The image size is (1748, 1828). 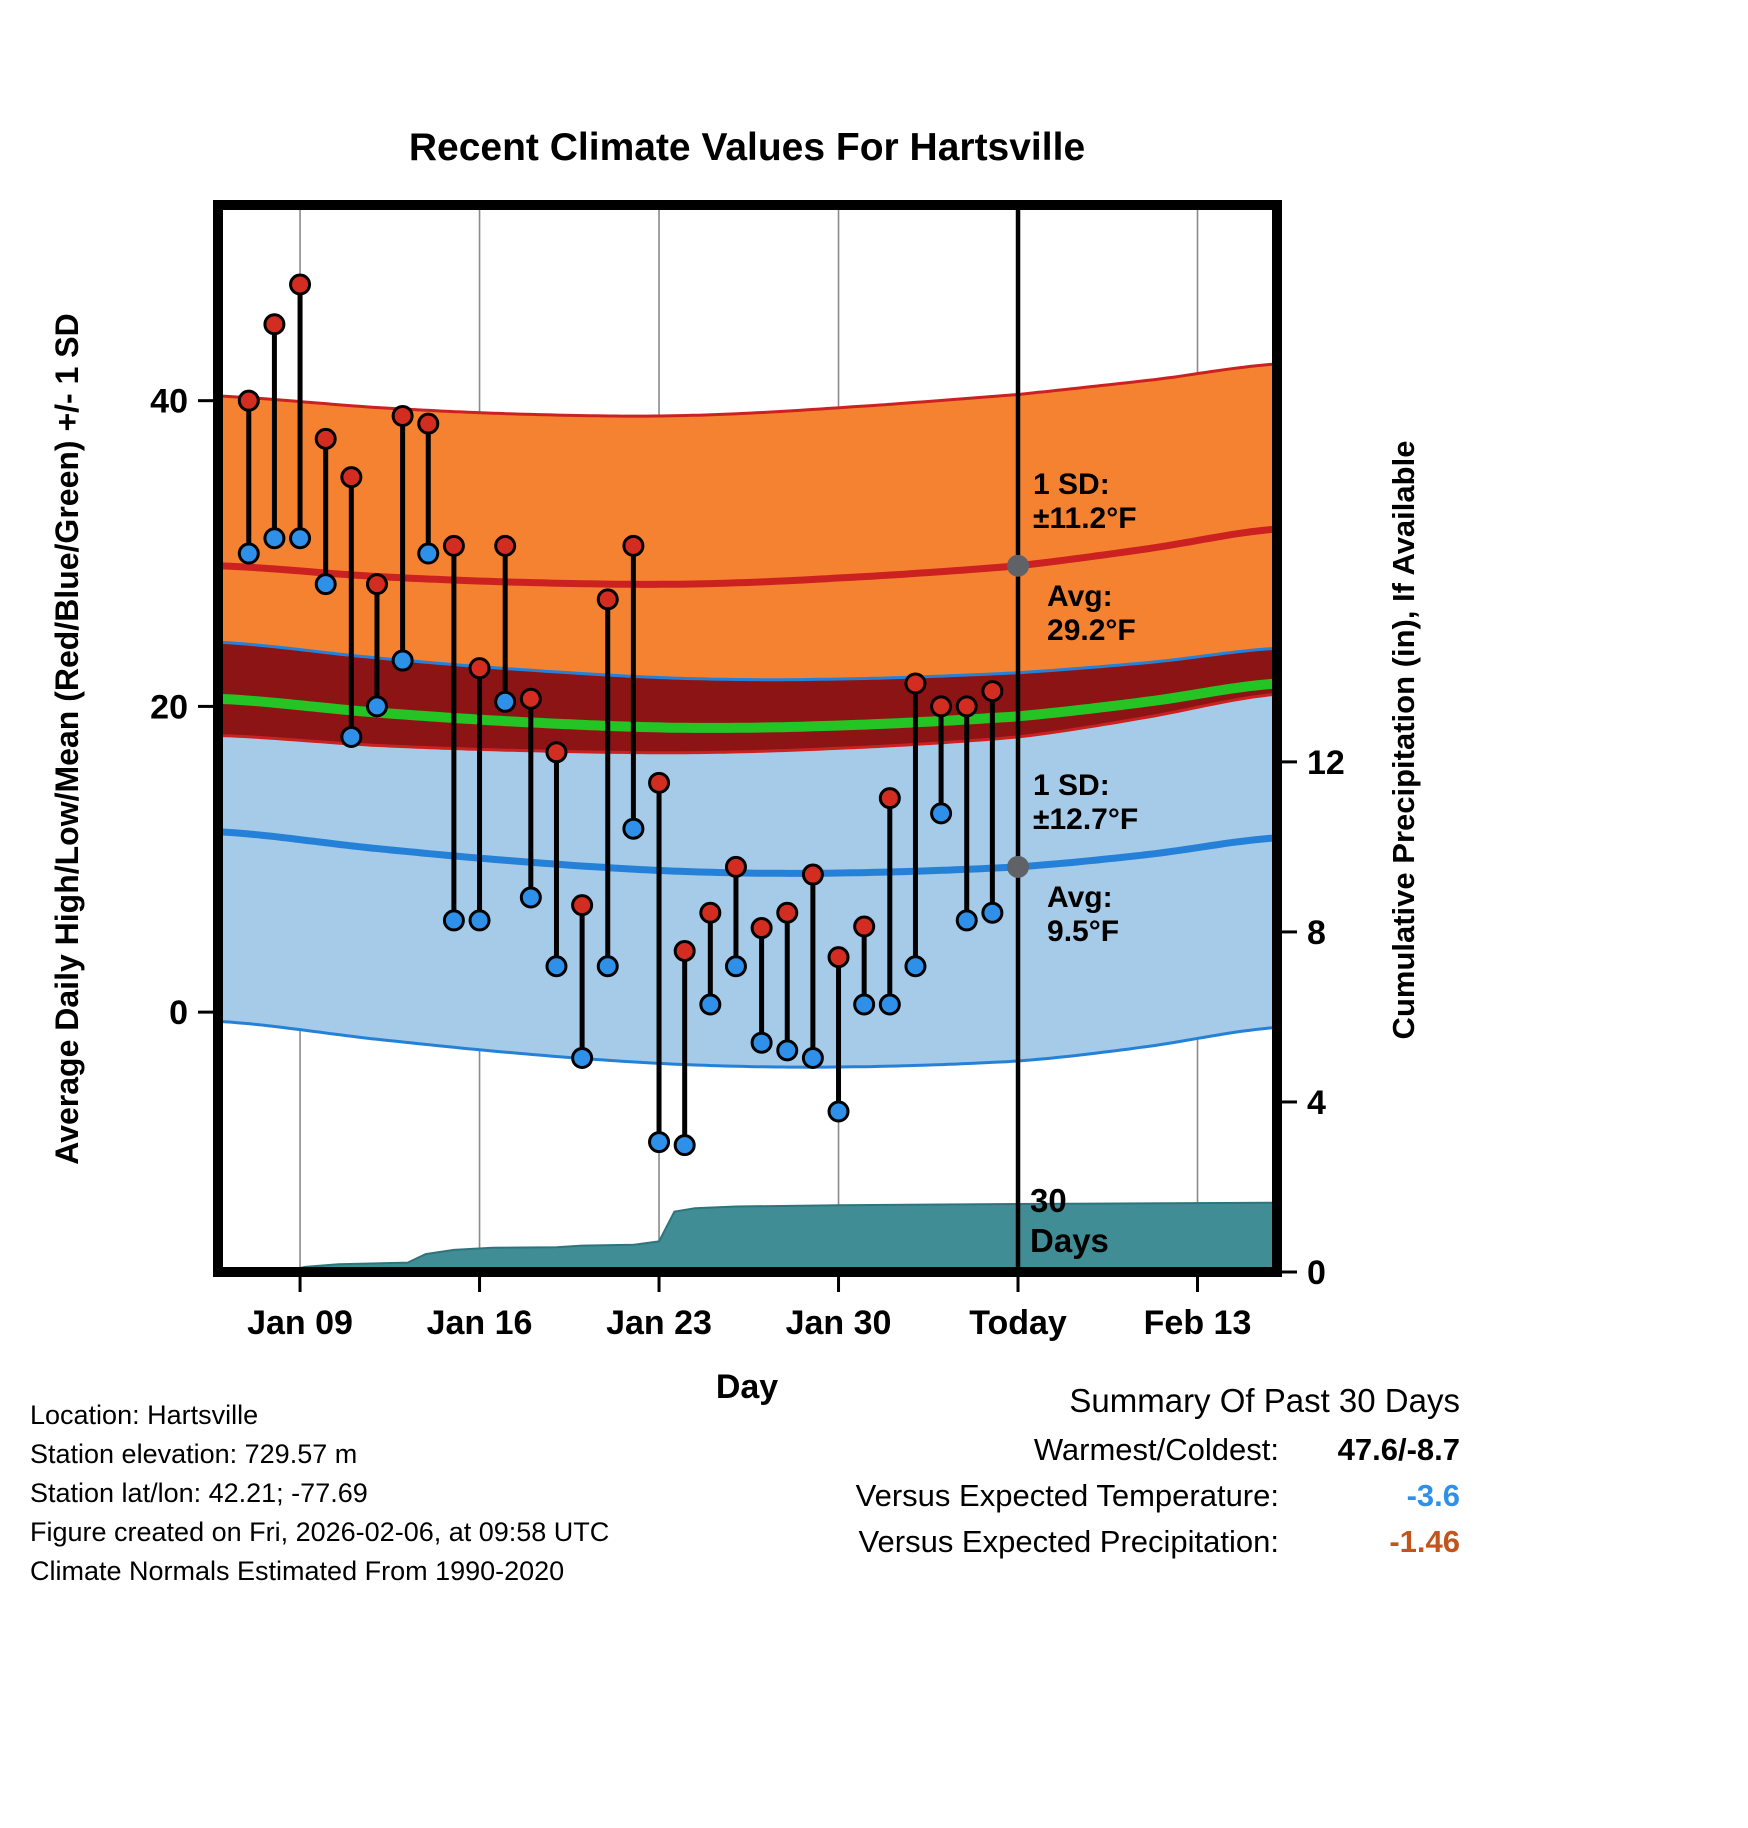 I want to click on climate-normals-note: Climate Normals Estimated From 1990-2020, so click(x=297, y=1571).